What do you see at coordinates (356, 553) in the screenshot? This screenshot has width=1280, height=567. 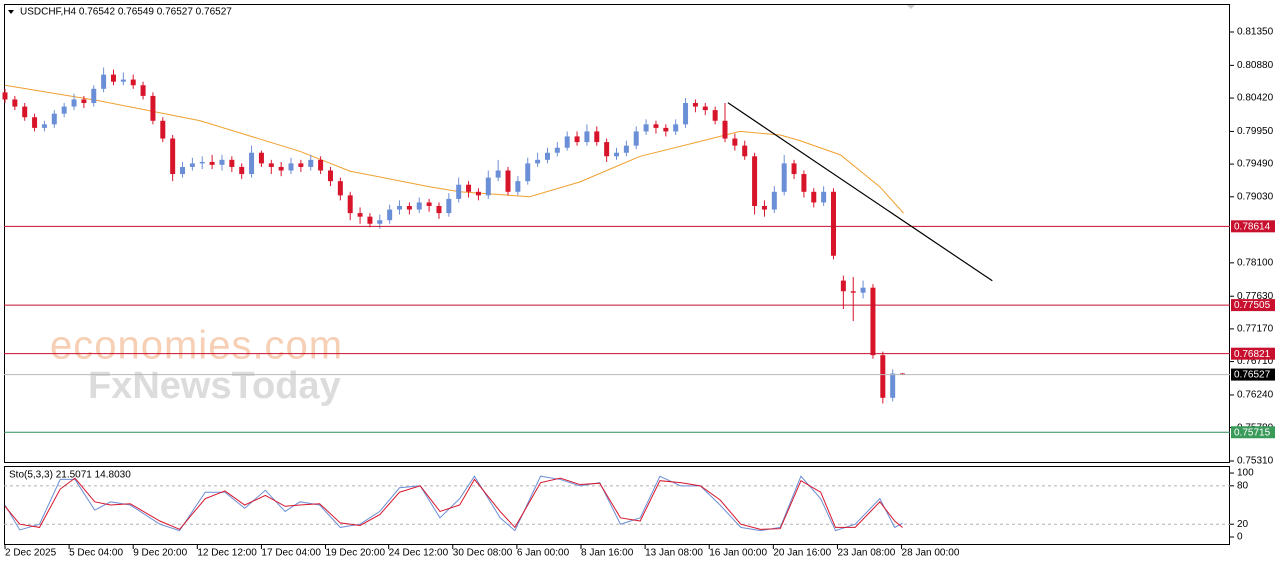 I see `x-tick-label: 19 Dec 20:00` at bounding box center [356, 553].